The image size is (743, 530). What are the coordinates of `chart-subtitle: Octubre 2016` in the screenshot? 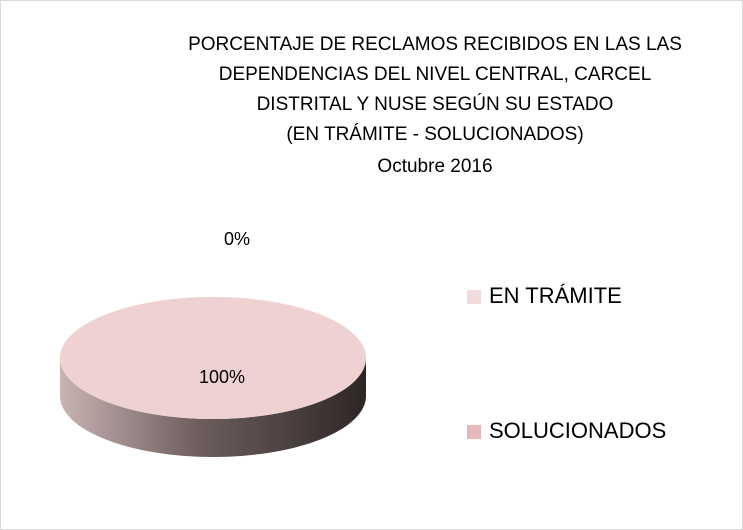 It's located at (434, 166).